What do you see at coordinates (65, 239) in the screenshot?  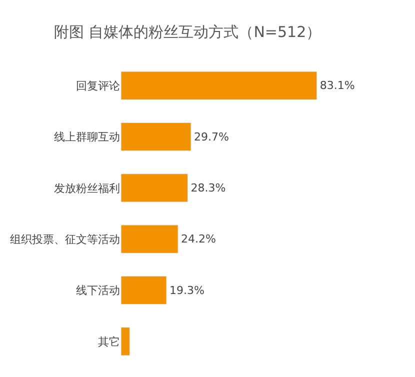 I see `y-tick-label: 组织投票、征文等活动` at bounding box center [65, 239].